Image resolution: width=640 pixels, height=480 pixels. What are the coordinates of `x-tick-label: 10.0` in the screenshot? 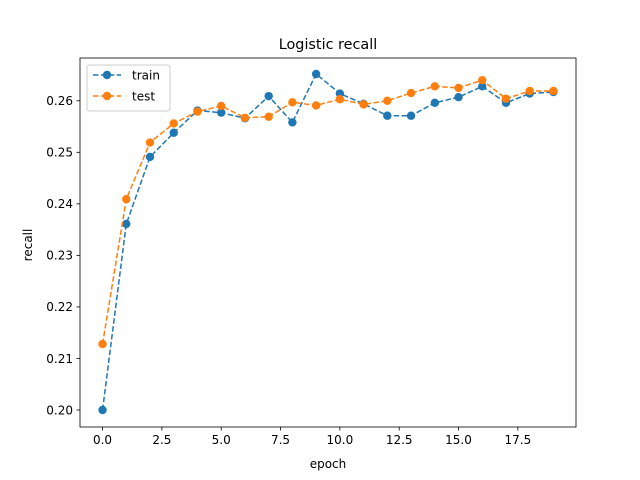 It's located at (340, 440).